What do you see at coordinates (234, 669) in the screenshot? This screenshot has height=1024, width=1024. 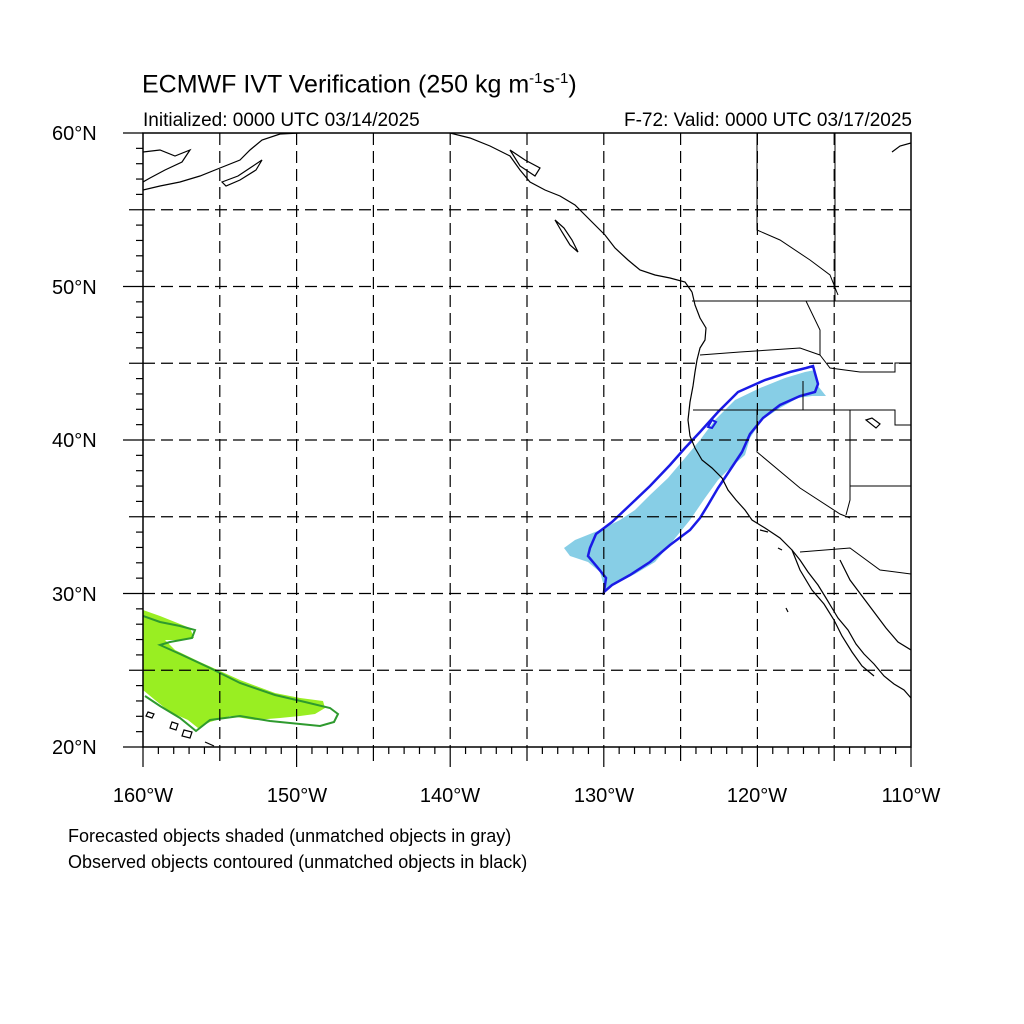 I see `forecast-object-green` at bounding box center [234, 669].